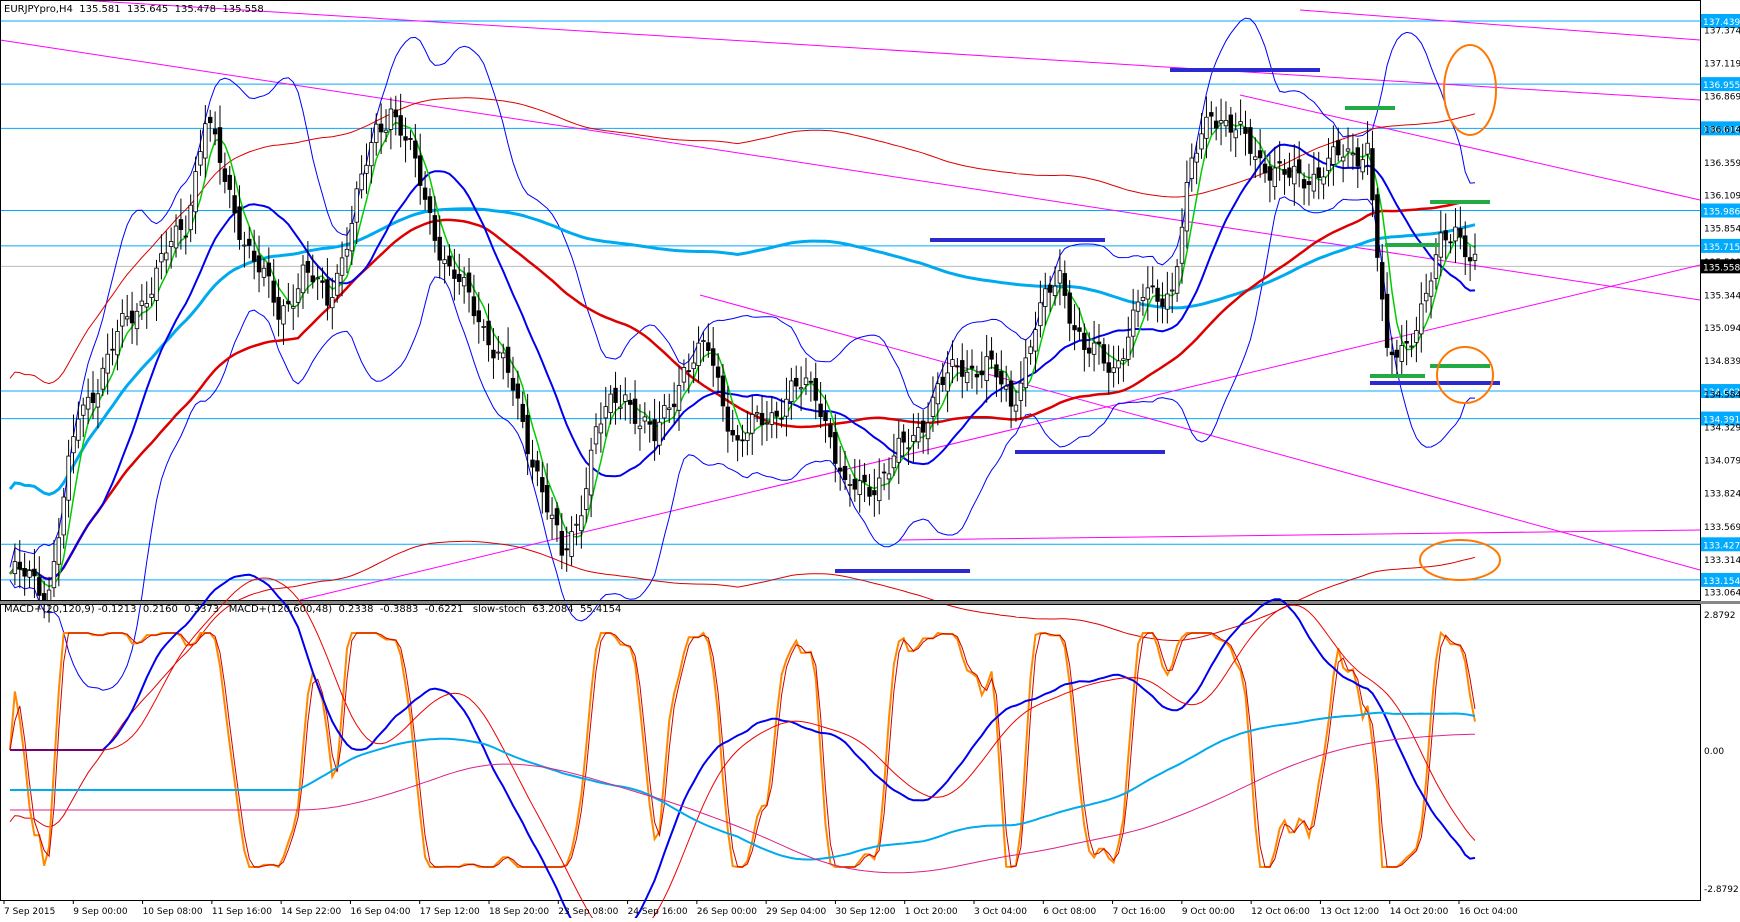  What do you see at coordinates (1722, 196) in the screenshot?
I see `price-tick-label: 136.109` at bounding box center [1722, 196].